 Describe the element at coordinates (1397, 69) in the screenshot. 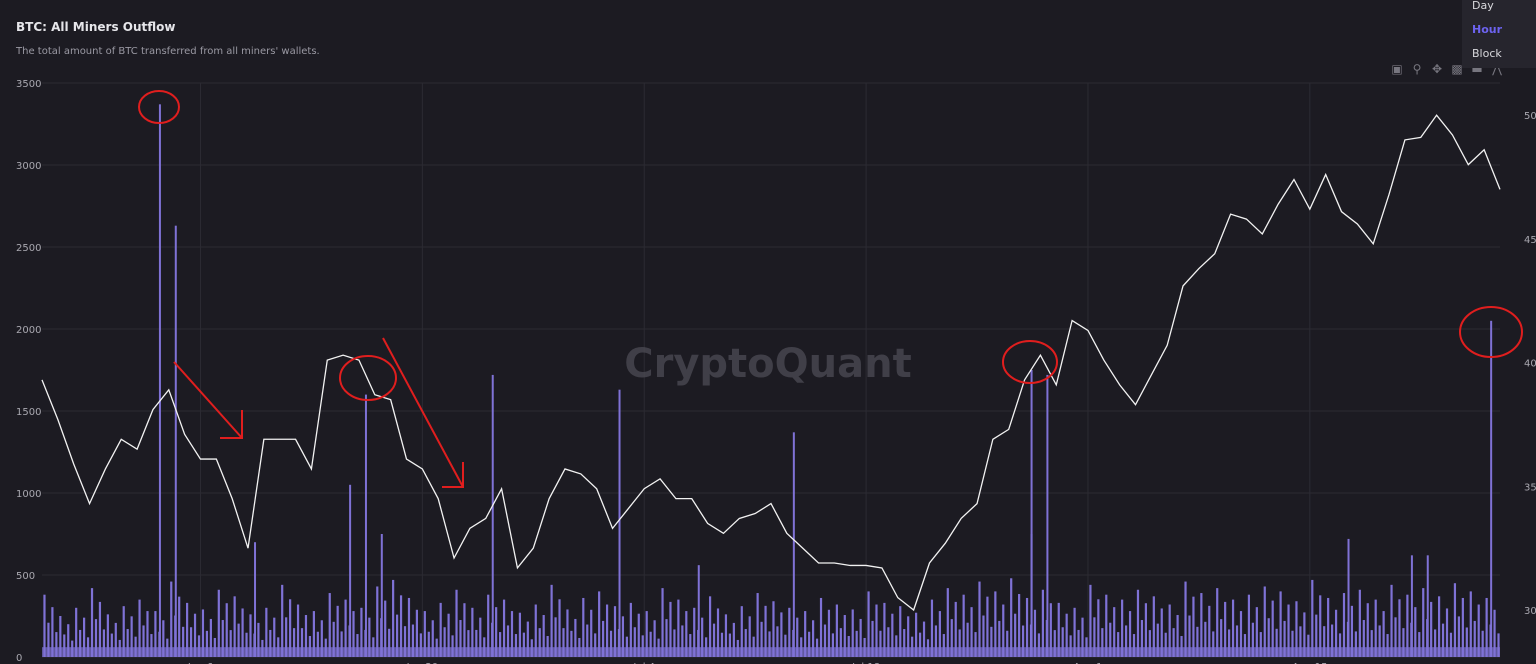

I see `camera-icon: ▣` at that location.